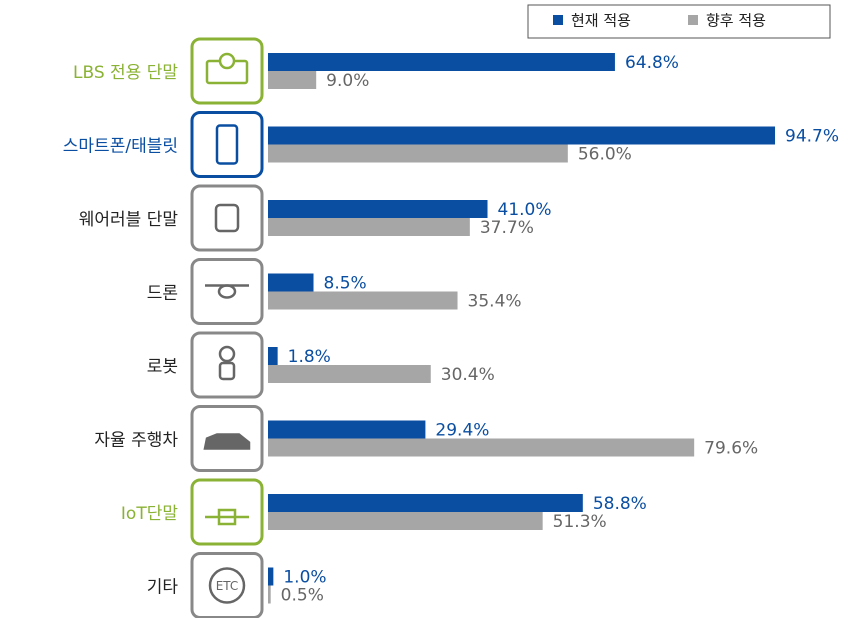  Describe the element at coordinates (136, 441) in the screenshot. I see `category-label: 자율 주행차` at that location.